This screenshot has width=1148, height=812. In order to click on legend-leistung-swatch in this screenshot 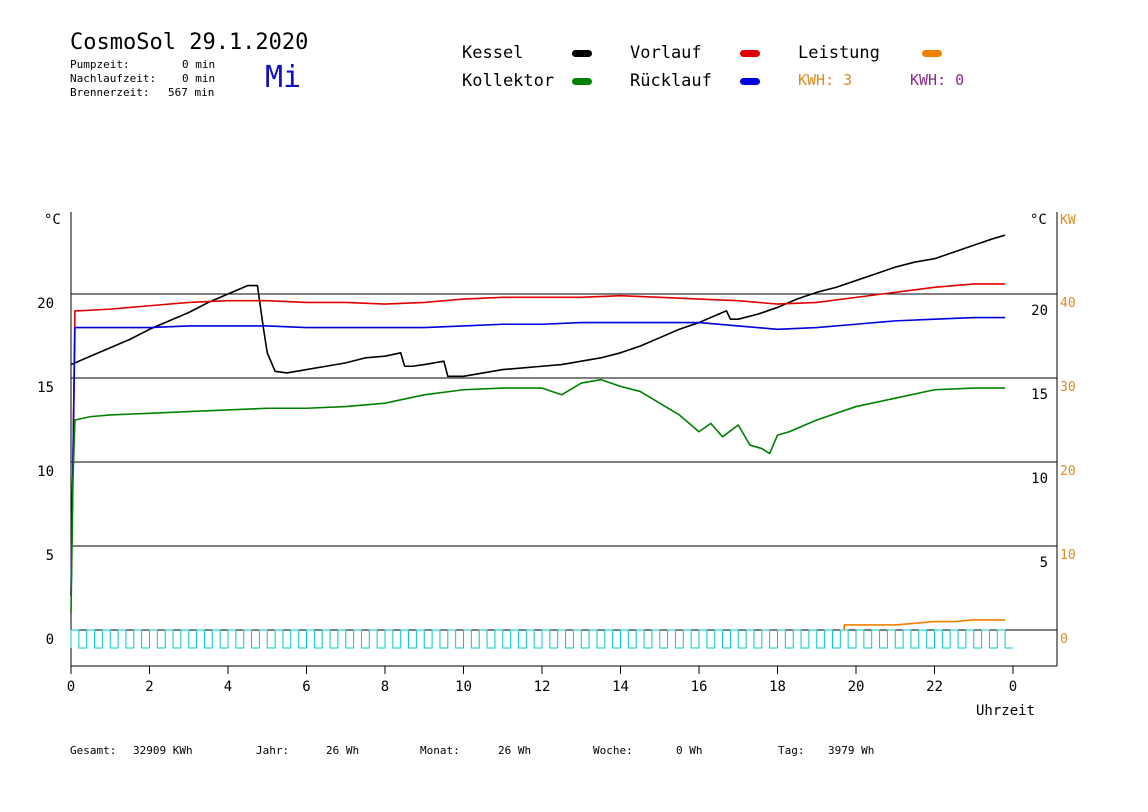, I will do `click(932, 53)`.